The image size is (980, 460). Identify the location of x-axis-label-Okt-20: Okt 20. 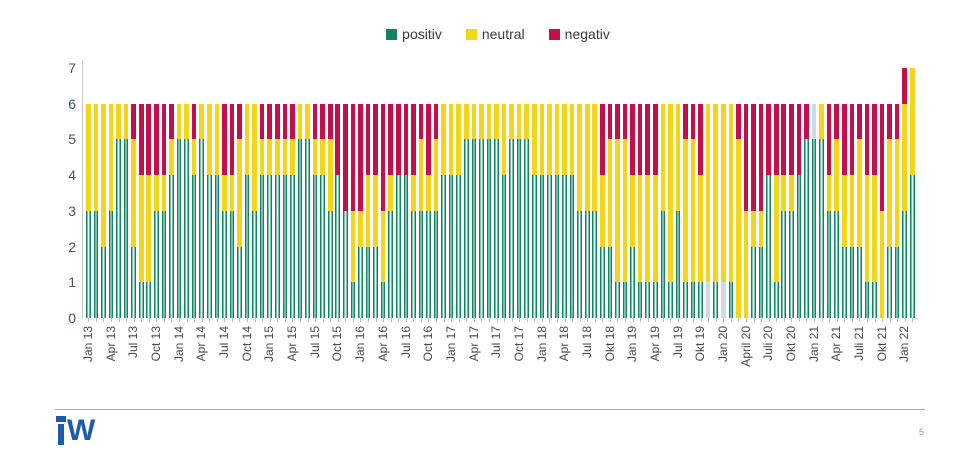
(791, 344).